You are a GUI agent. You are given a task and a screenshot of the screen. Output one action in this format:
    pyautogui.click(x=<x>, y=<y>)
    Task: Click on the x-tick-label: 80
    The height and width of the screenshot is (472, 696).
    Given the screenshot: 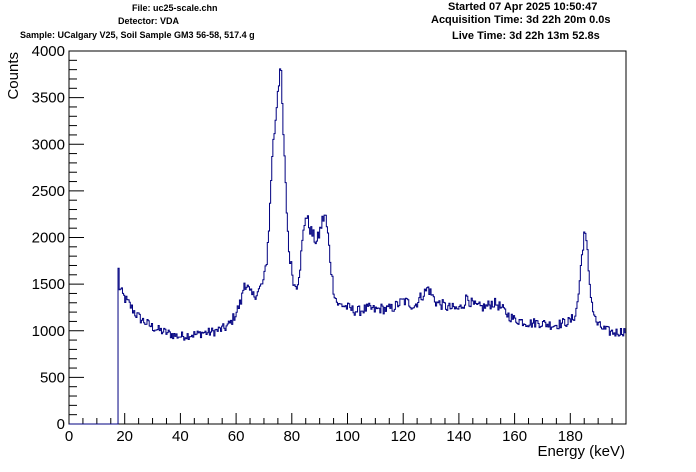 What is the action you would take?
    pyautogui.click(x=291, y=436)
    